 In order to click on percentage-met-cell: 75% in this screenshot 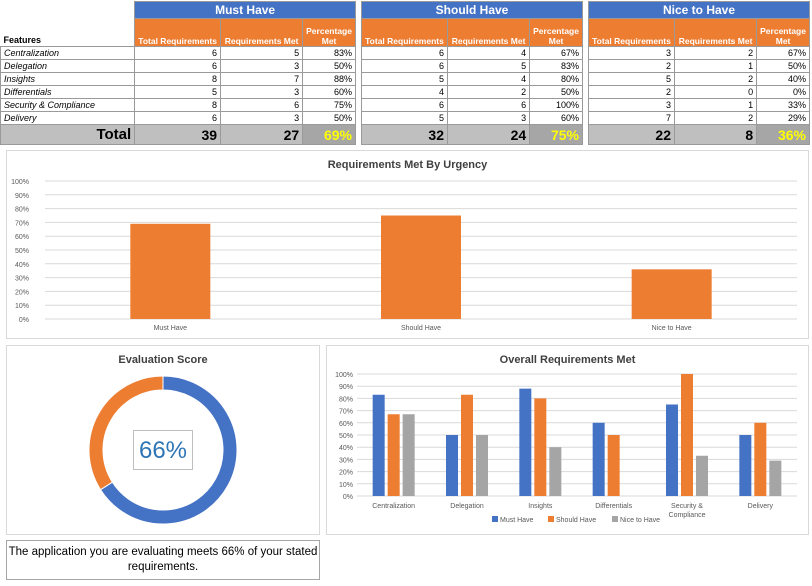, I will do `click(329, 105)`.